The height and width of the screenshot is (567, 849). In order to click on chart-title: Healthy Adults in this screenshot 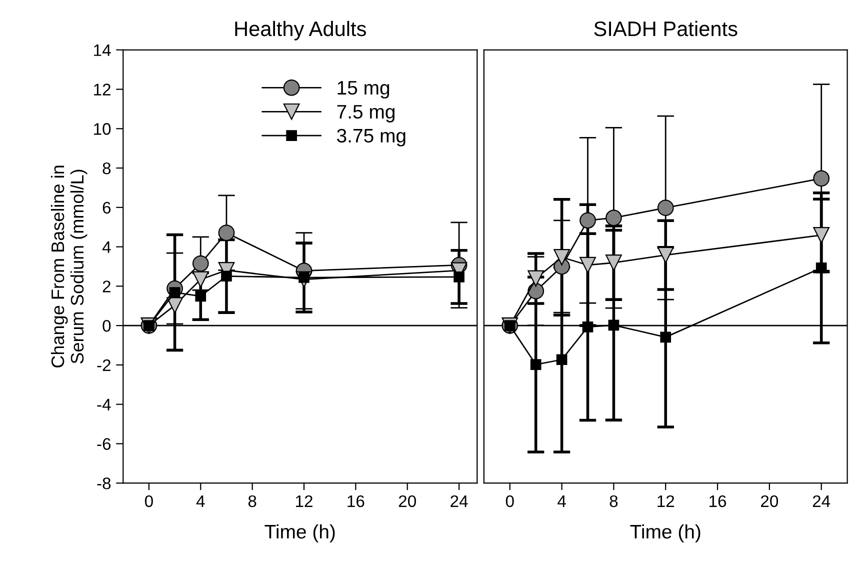, I will do `click(300, 30)`.